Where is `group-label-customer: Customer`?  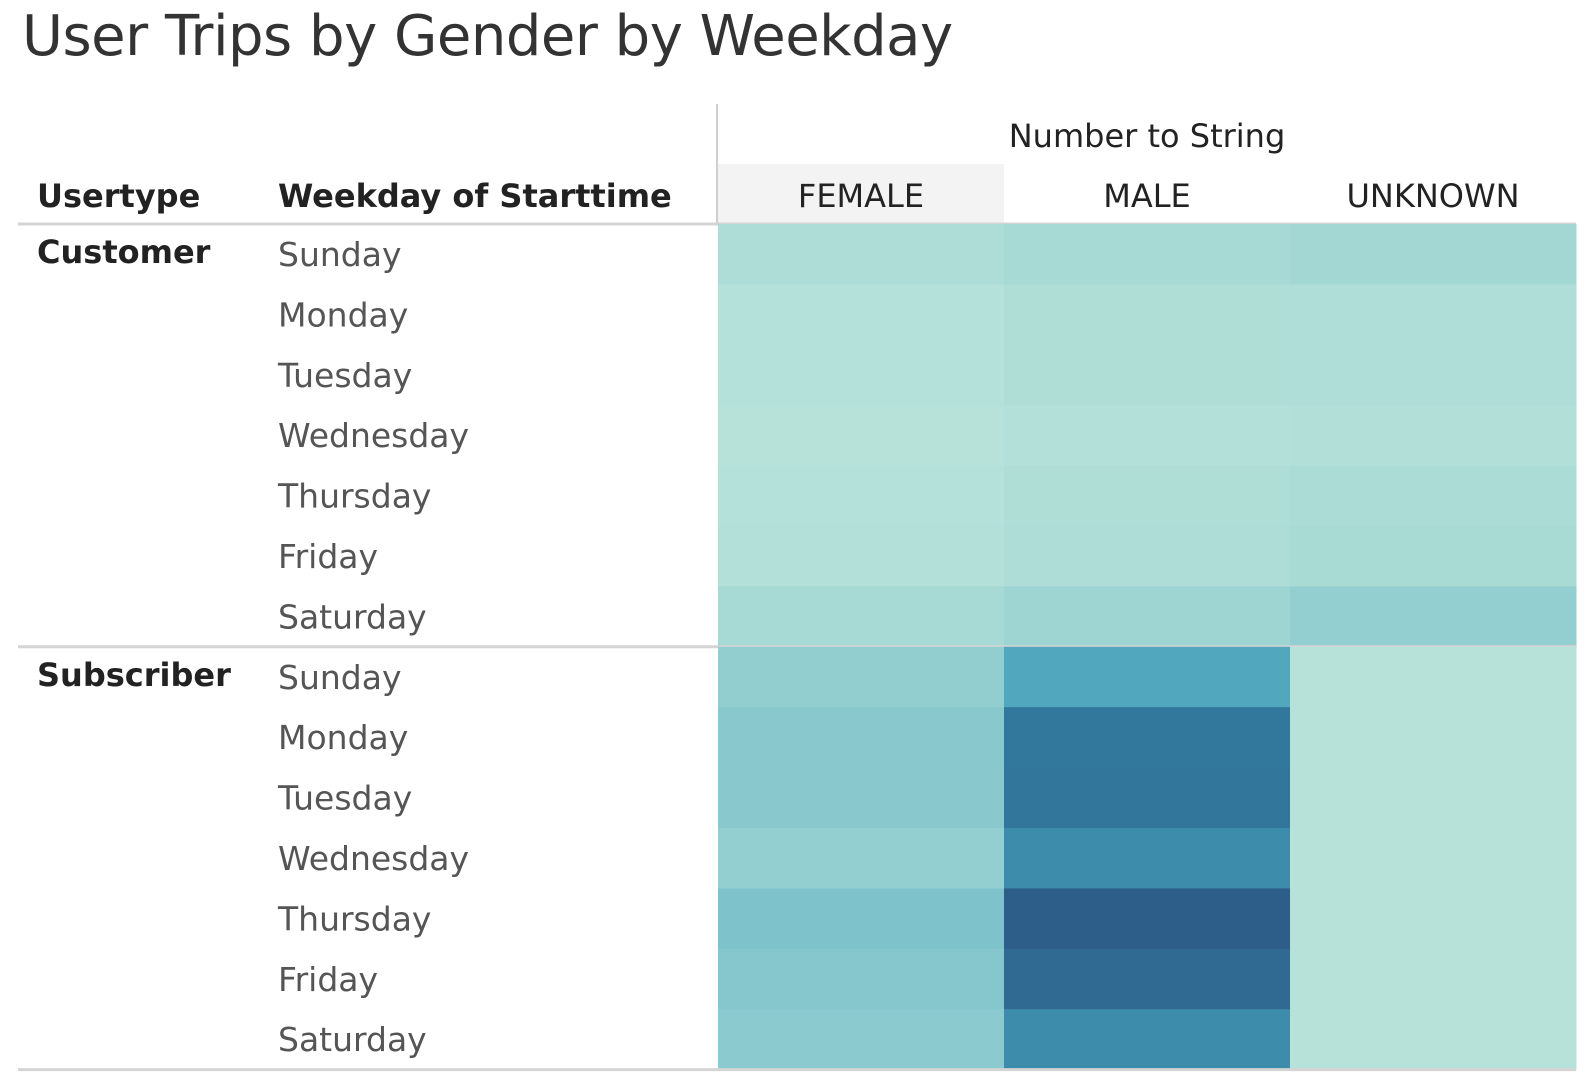 group-label-customer: Customer is located at coordinates (124, 252).